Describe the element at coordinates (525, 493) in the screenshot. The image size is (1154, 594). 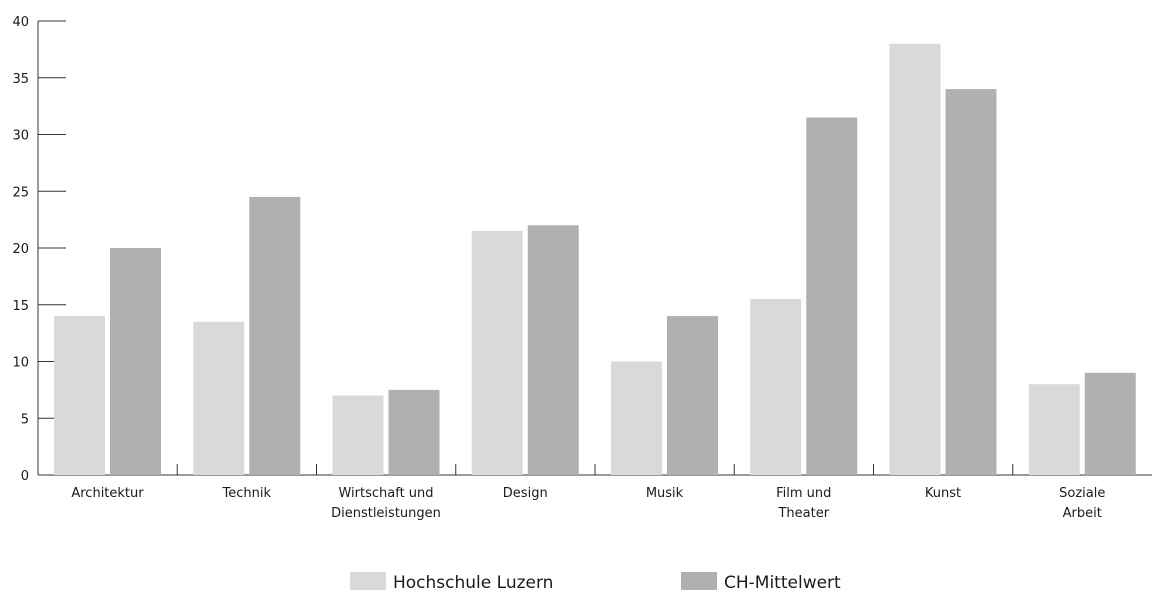
I see `x-category-label: Design` at that location.